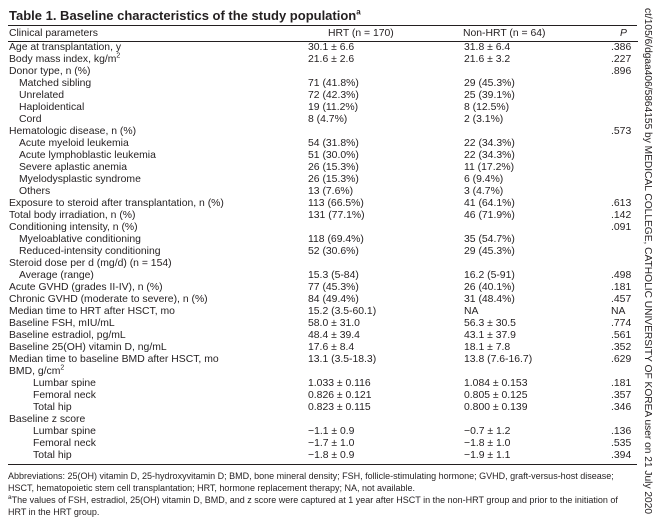 The image size is (666, 532). Describe the element at coordinates (336, 203) in the screenshot. I see `hrt-value: 113 (66.5%)` at that location.